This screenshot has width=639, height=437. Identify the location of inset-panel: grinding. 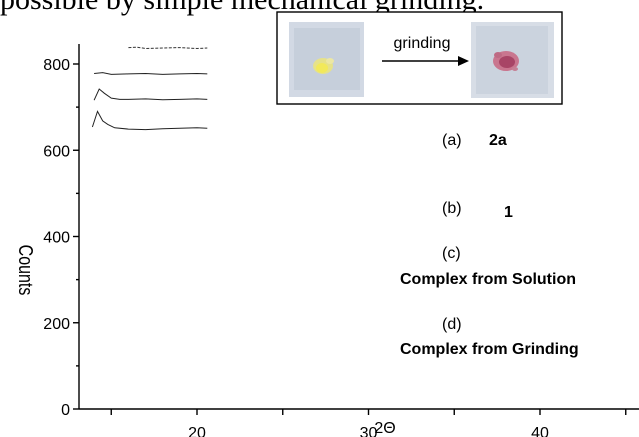
(419, 58).